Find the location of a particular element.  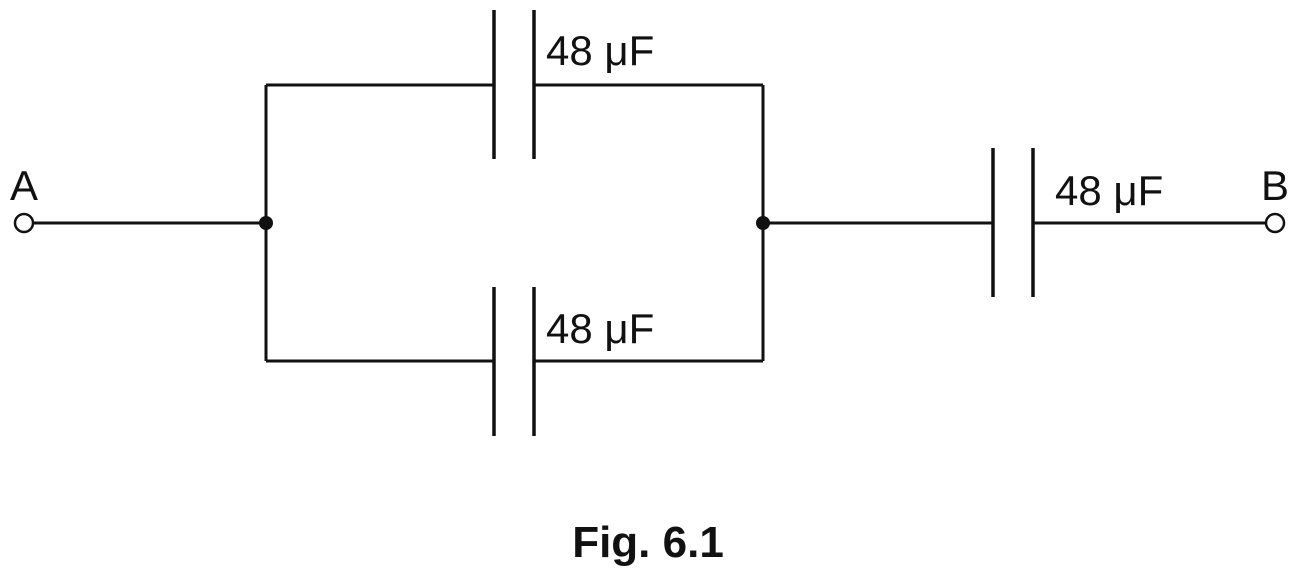

capacitor-series-label: 48 μF is located at coordinates (1109, 190).